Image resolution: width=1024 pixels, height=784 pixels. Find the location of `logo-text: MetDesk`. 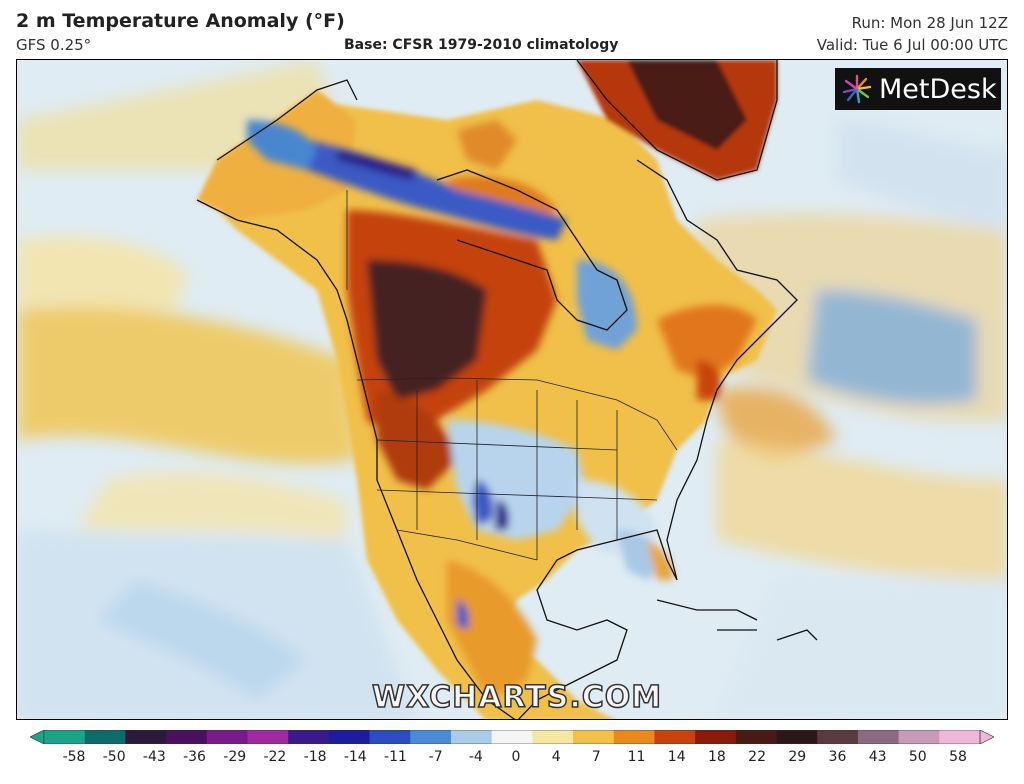

logo-text: MetDesk is located at coordinates (938, 89).